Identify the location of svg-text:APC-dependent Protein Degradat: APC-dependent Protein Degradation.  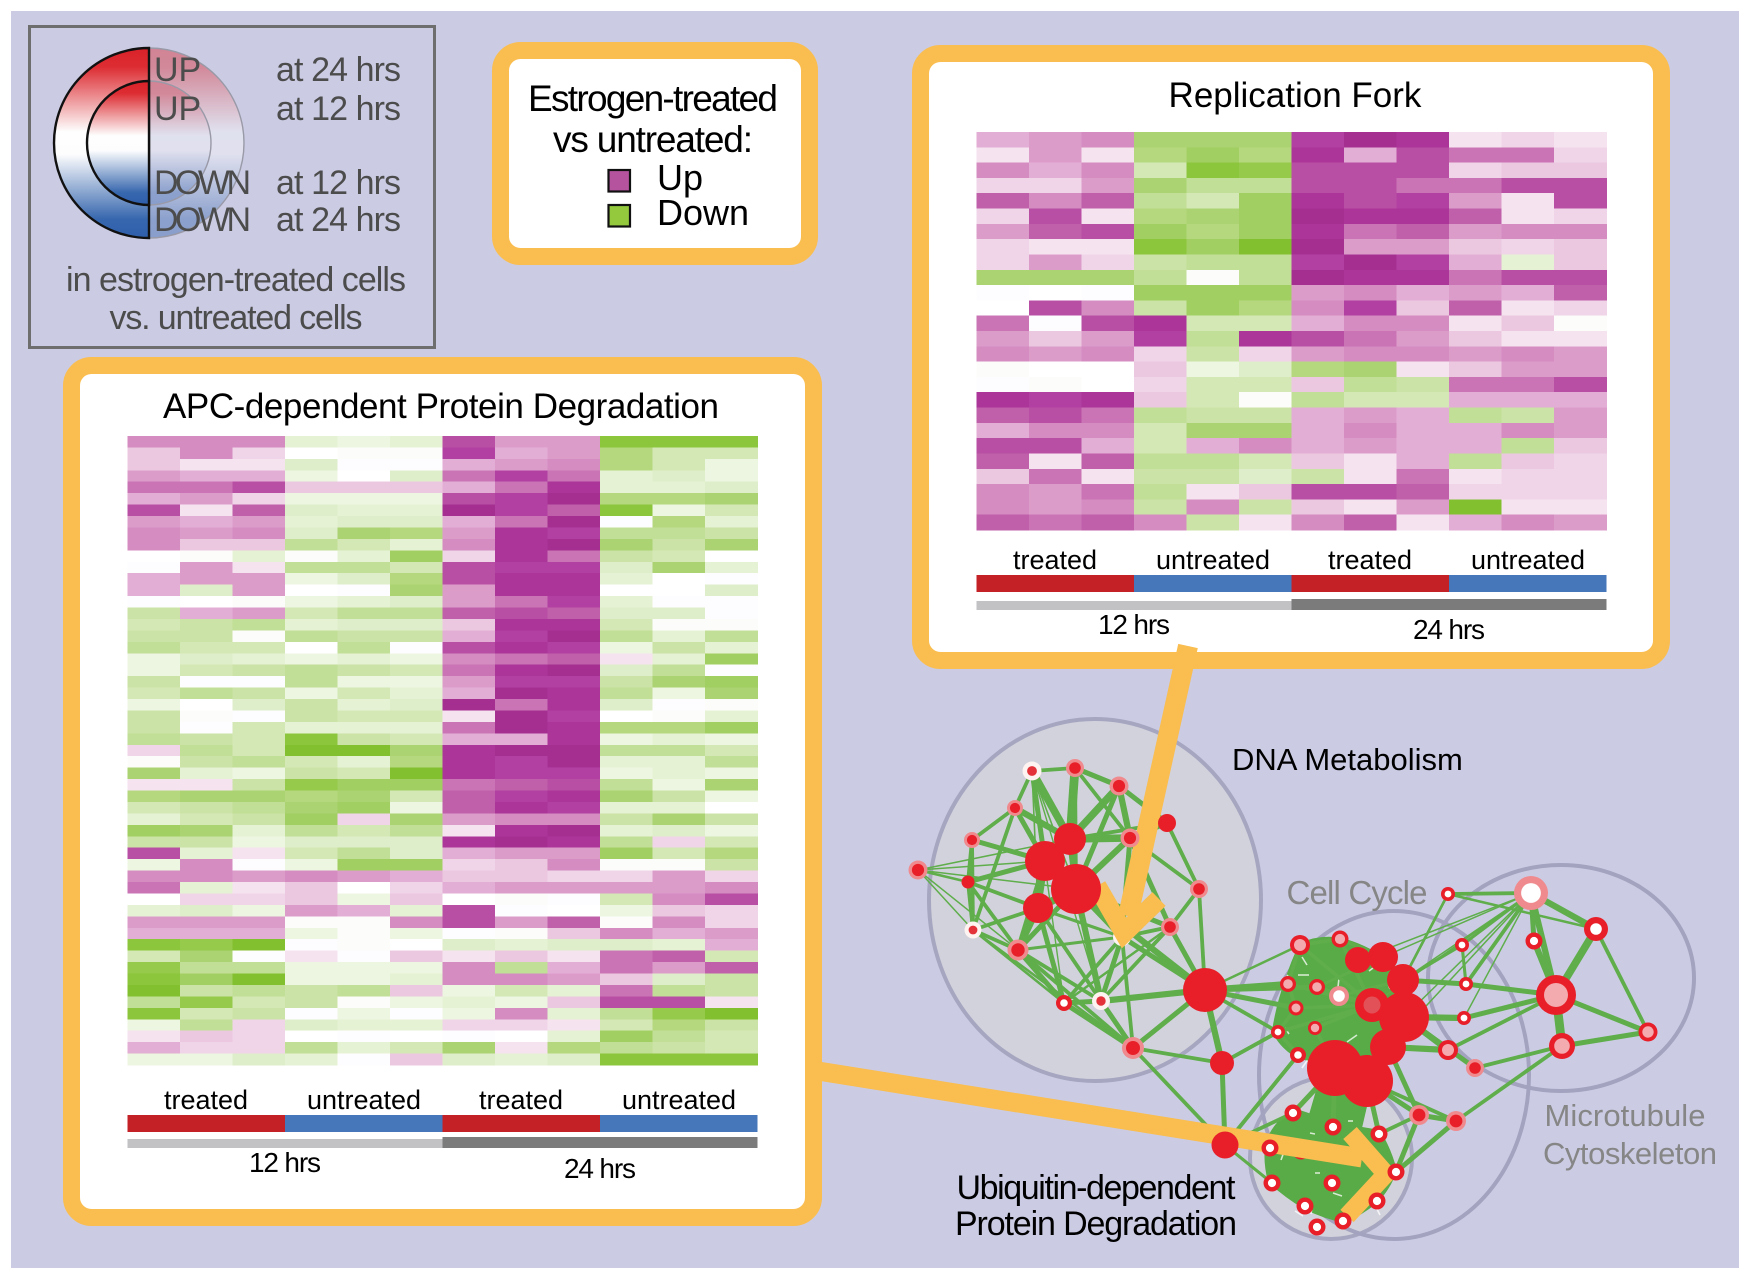
(441, 406).